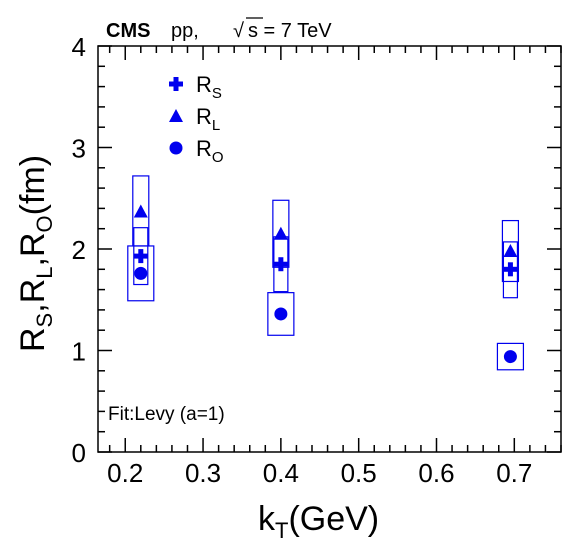  I want to click on legend-marker-r-o, so click(176, 148).